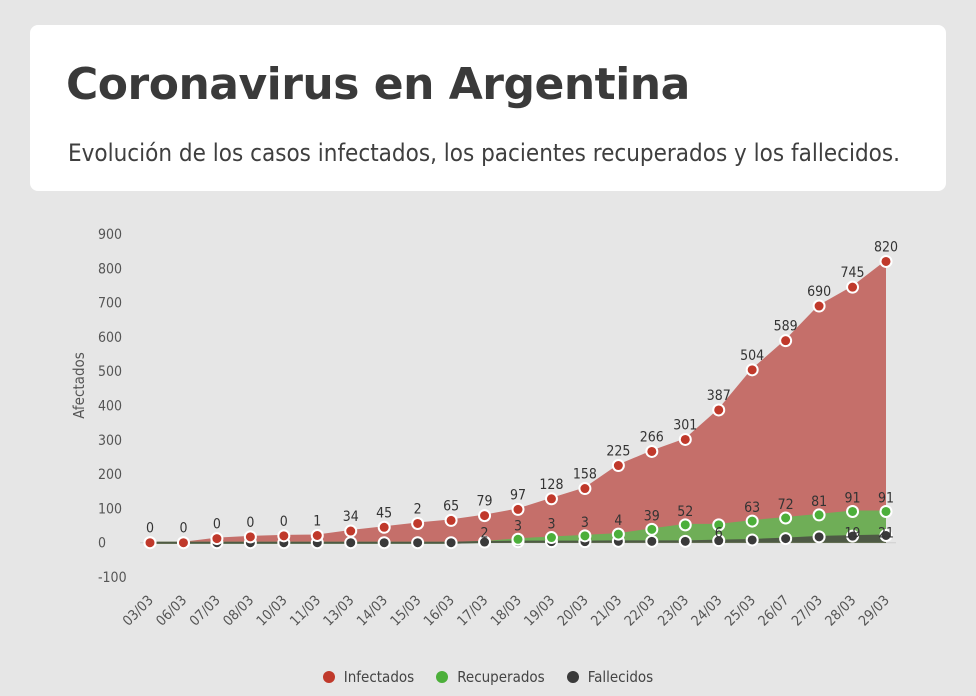 The height and width of the screenshot is (696, 976). I want to click on data-label-infectados: 65, so click(451, 506).